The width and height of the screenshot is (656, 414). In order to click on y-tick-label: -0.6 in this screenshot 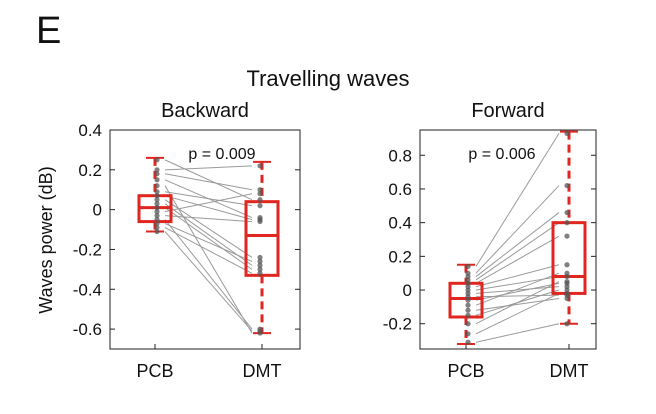, I will do `click(87, 329)`.